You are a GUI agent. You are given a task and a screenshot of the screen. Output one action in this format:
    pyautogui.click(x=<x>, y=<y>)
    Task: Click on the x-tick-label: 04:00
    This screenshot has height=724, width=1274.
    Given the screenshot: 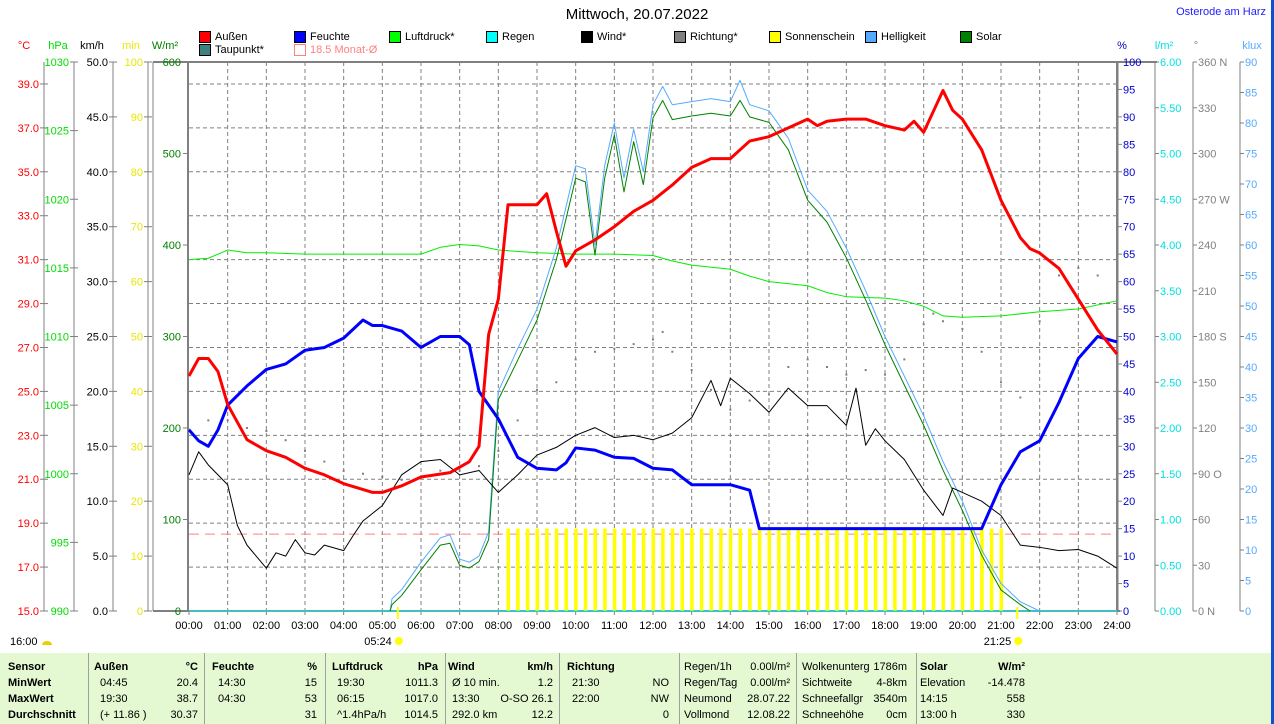 What is the action you would take?
    pyautogui.click(x=344, y=626)
    